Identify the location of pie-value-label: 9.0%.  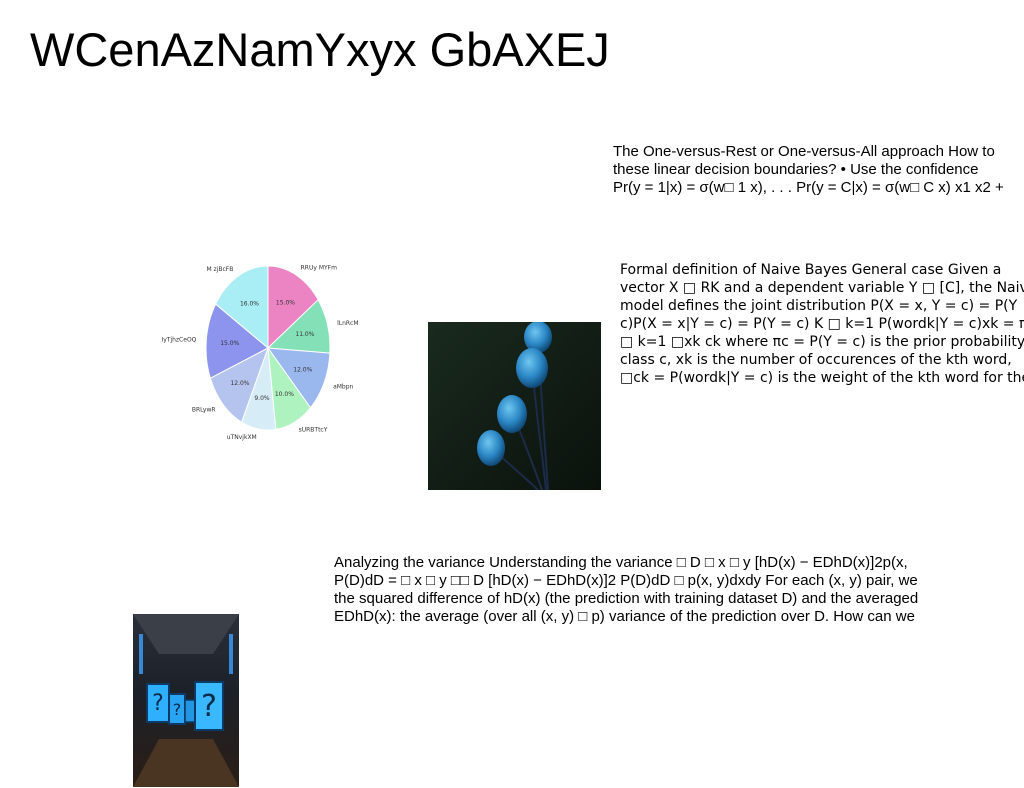
(262, 398).